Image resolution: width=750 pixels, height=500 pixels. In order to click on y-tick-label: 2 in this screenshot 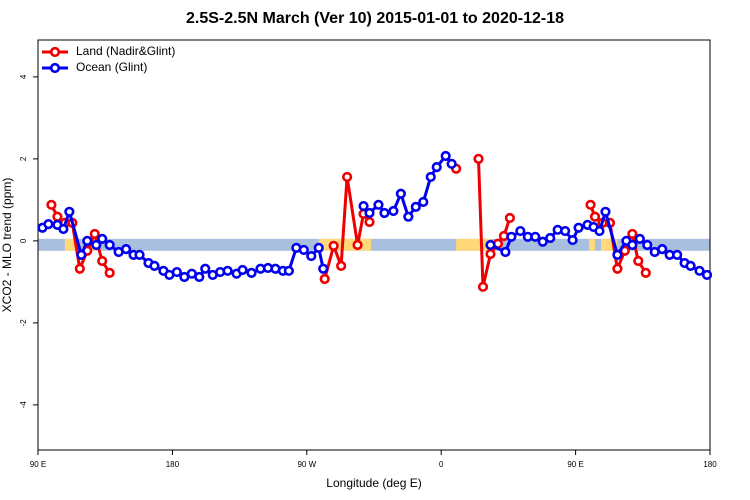, I will do `click(23, 158)`.